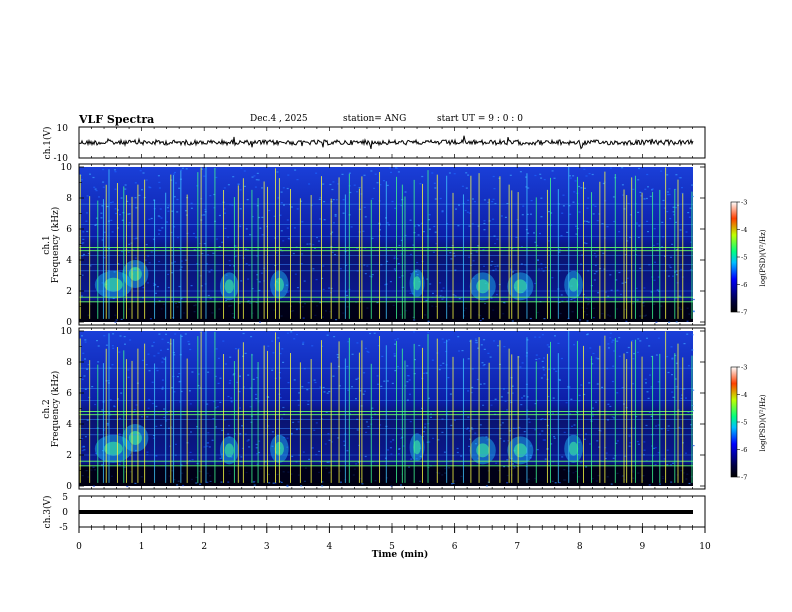  What do you see at coordinates (573, 448) in the screenshot?
I see `emission-core` at bounding box center [573, 448].